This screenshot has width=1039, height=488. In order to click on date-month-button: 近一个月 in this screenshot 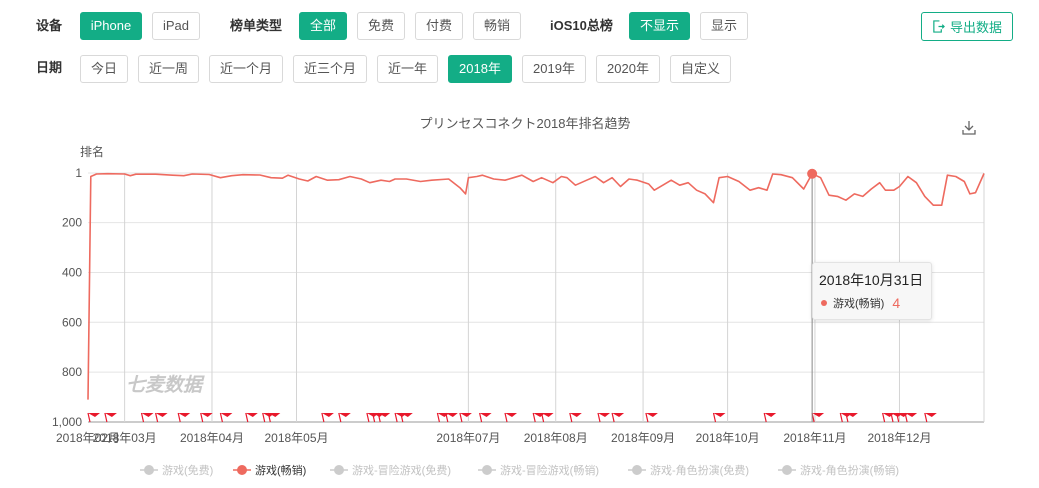, I will do `click(246, 69)`.